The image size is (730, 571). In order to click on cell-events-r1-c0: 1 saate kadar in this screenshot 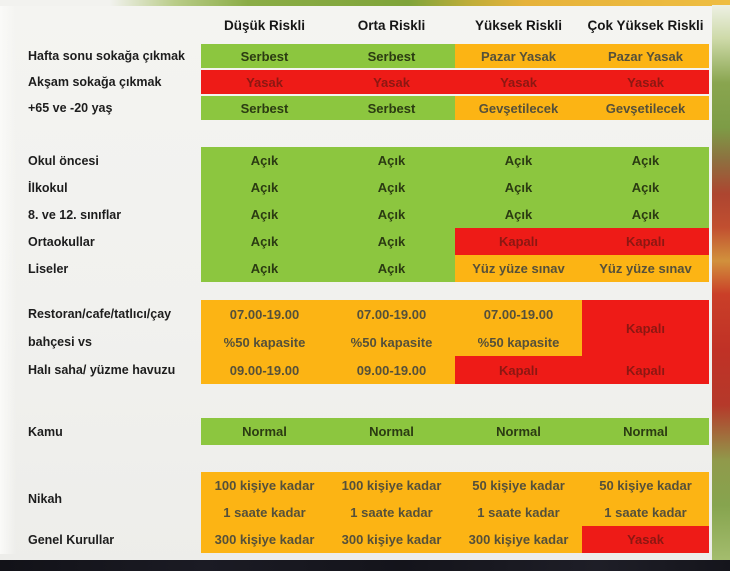, I will do `click(264, 512)`.